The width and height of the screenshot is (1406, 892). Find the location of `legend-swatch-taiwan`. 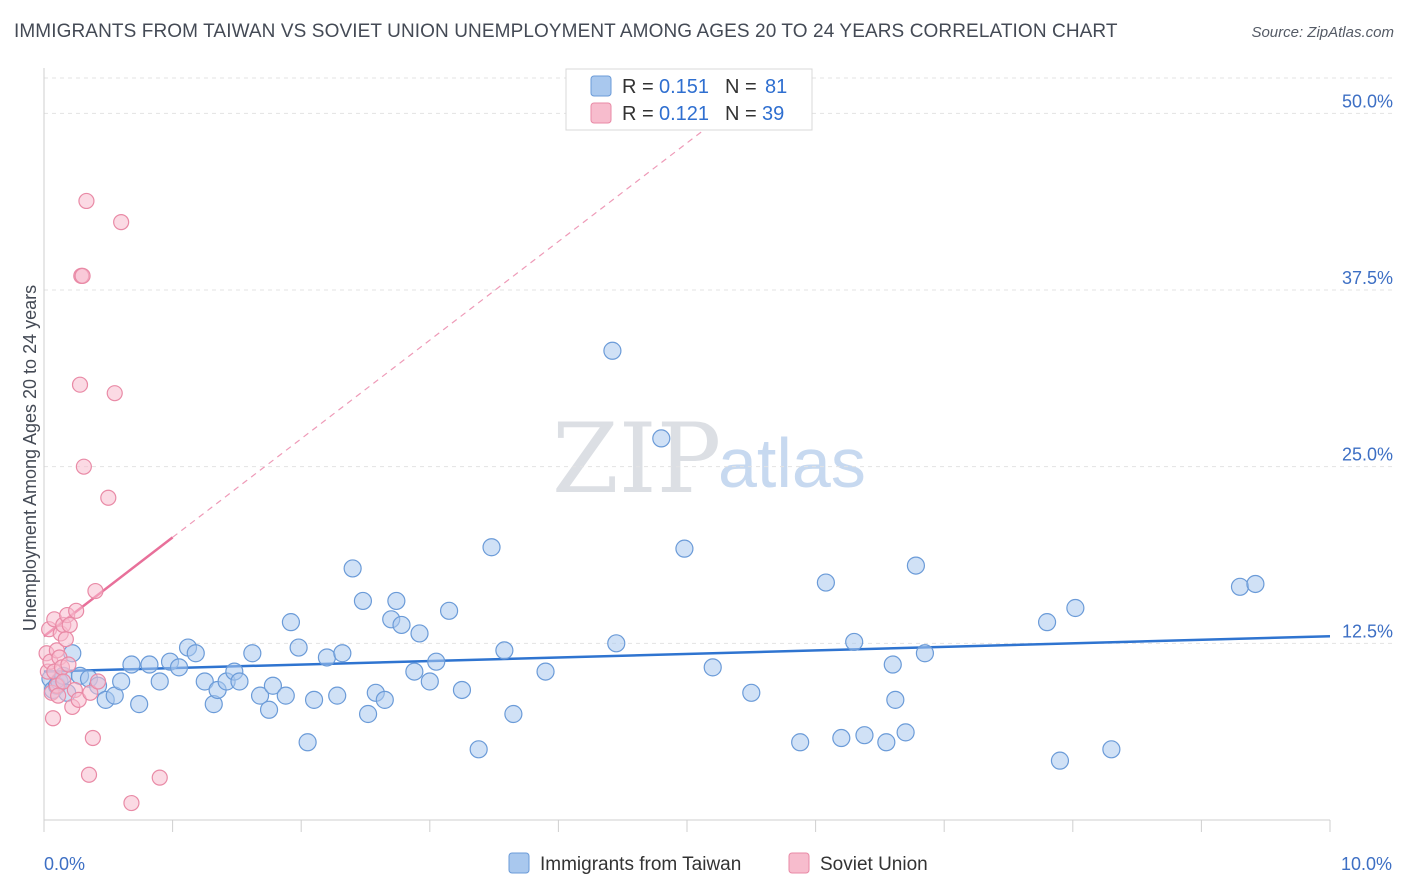

legend-swatch-taiwan is located at coordinates (601, 86).